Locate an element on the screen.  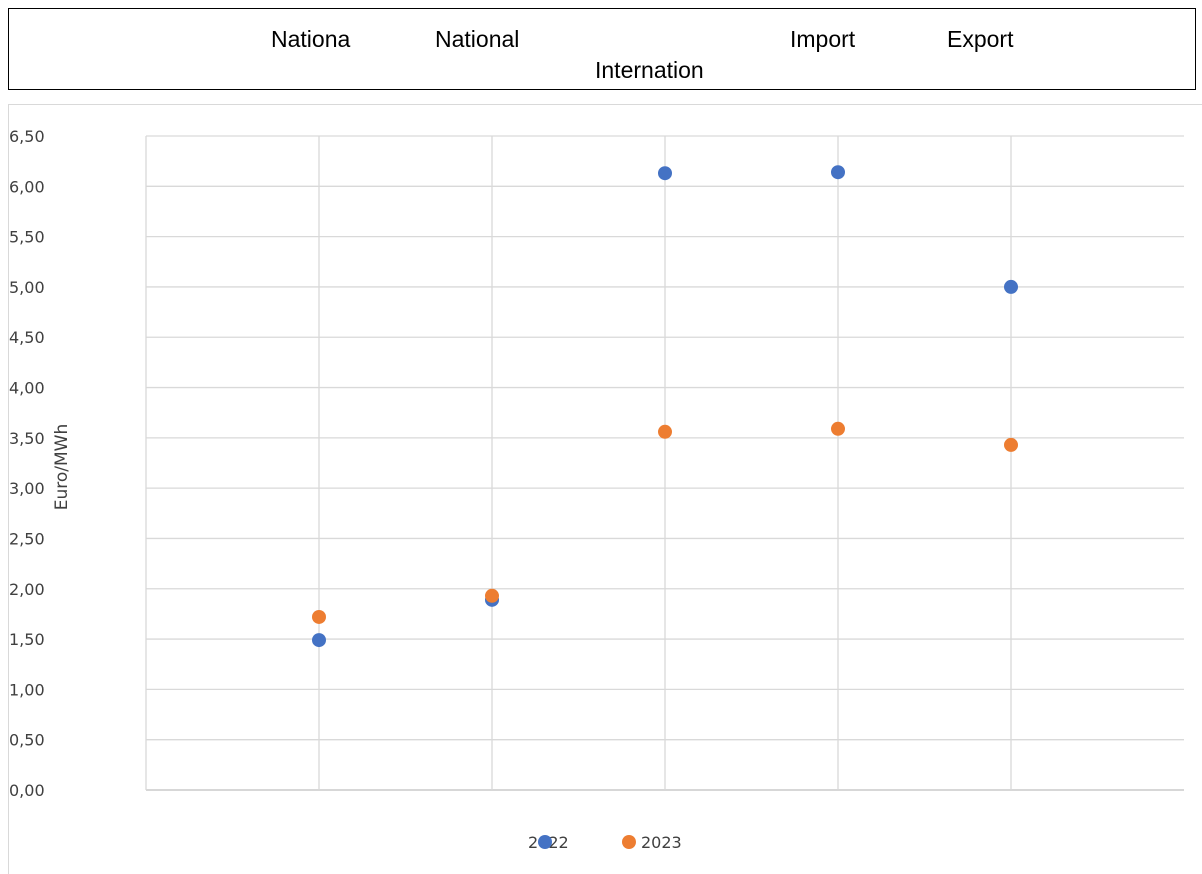
y-tick-label: 4,50 is located at coordinates (27, 337).